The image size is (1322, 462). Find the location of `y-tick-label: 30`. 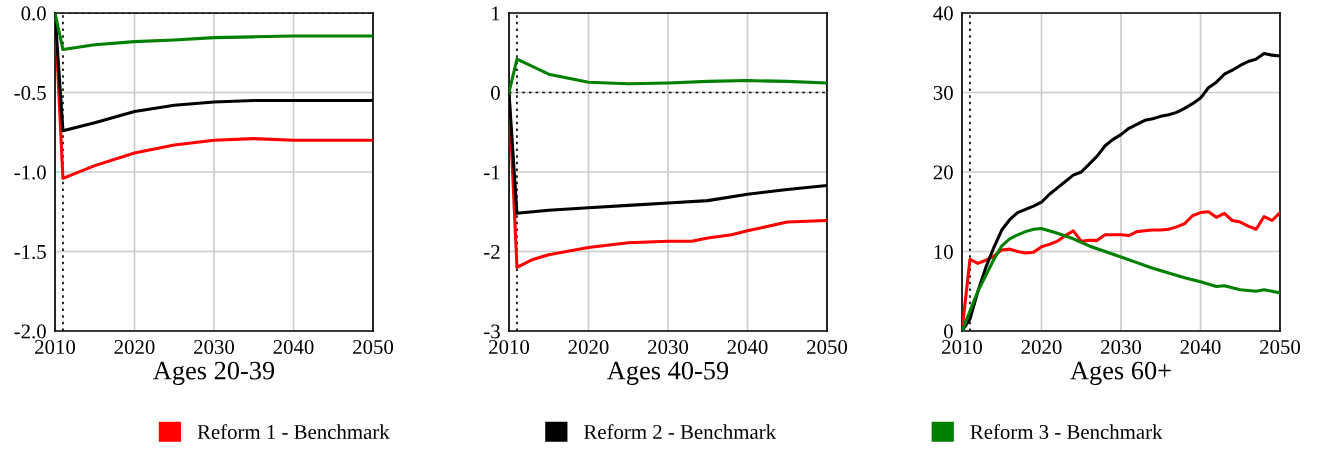

y-tick-label: 30 is located at coordinates (943, 92).